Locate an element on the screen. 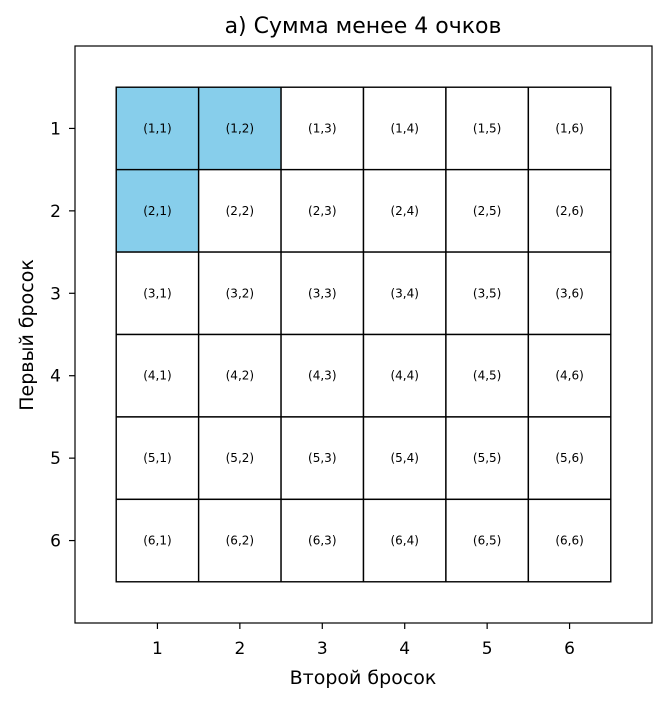 The width and height of the screenshot is (667, 709). grid-cell-label: (3,2) is located at coordinates (240, 293).